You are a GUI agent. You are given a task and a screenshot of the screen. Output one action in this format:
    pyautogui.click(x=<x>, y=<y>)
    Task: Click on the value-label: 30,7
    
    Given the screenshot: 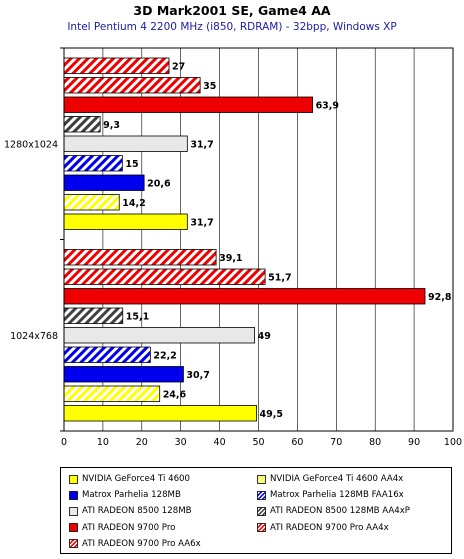 What is the action you would take?
    pyautogui.click(x=197, y=375)
    